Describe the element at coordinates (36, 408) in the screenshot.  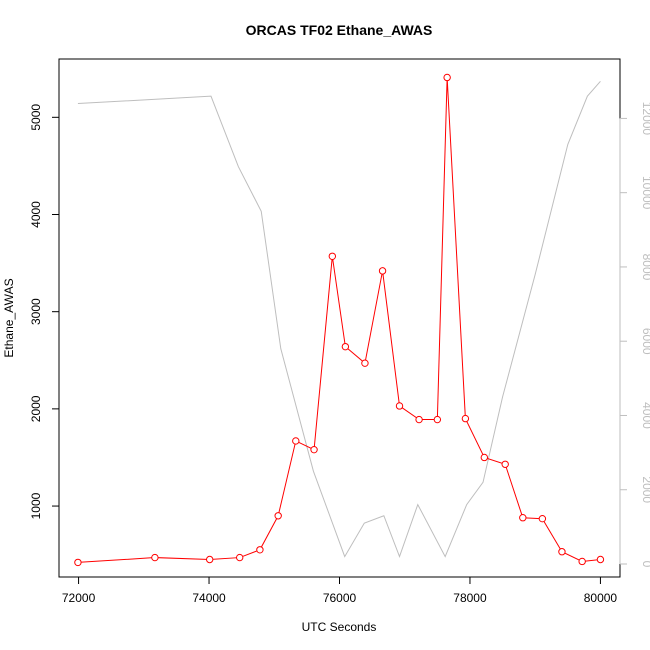
I see `y-tick-label: 2000` at that location.